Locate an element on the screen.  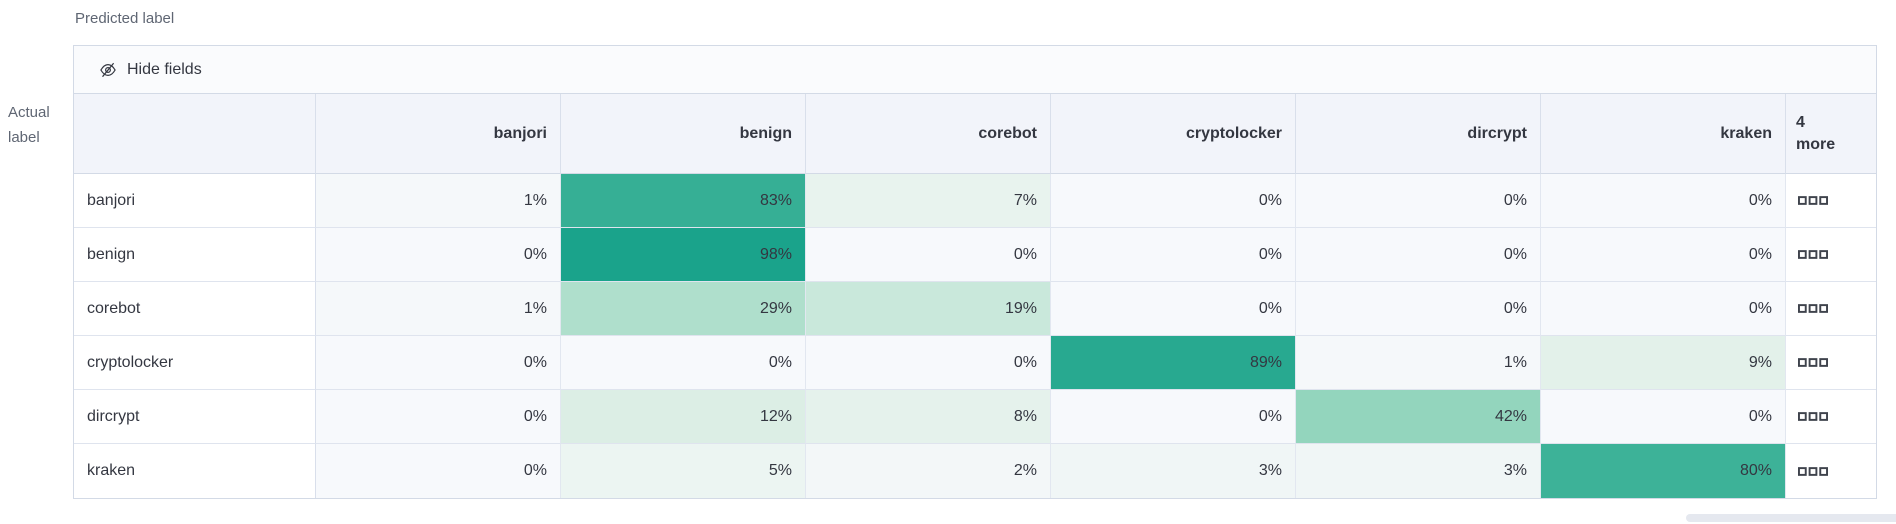
matrix-cell: 9% is located at coordinates (1663, 363).